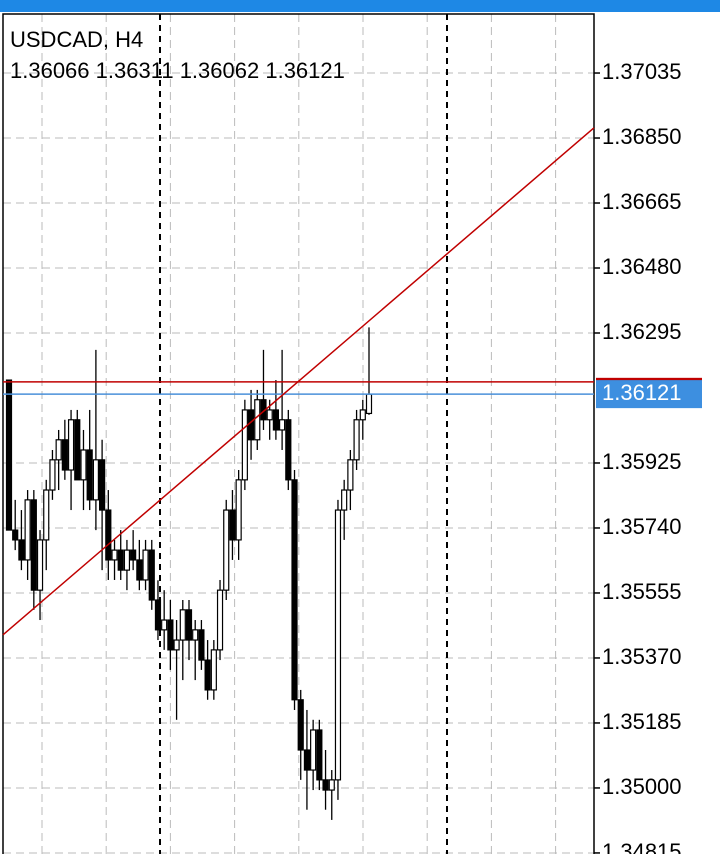 Image resolution: width=720 pixels, height=854 pixels. What do you see at coordinates (642, 846) in the screenshot?
I see `y-tick-label: 1.34815` at bounding box center [642, 846].